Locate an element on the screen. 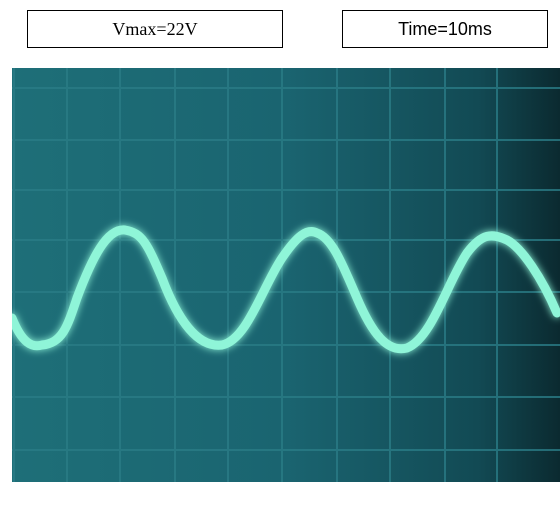 The height and width of the screenshot is (508, 560). voltage-text: Vmax=22V is located at coordinates (155, 28).